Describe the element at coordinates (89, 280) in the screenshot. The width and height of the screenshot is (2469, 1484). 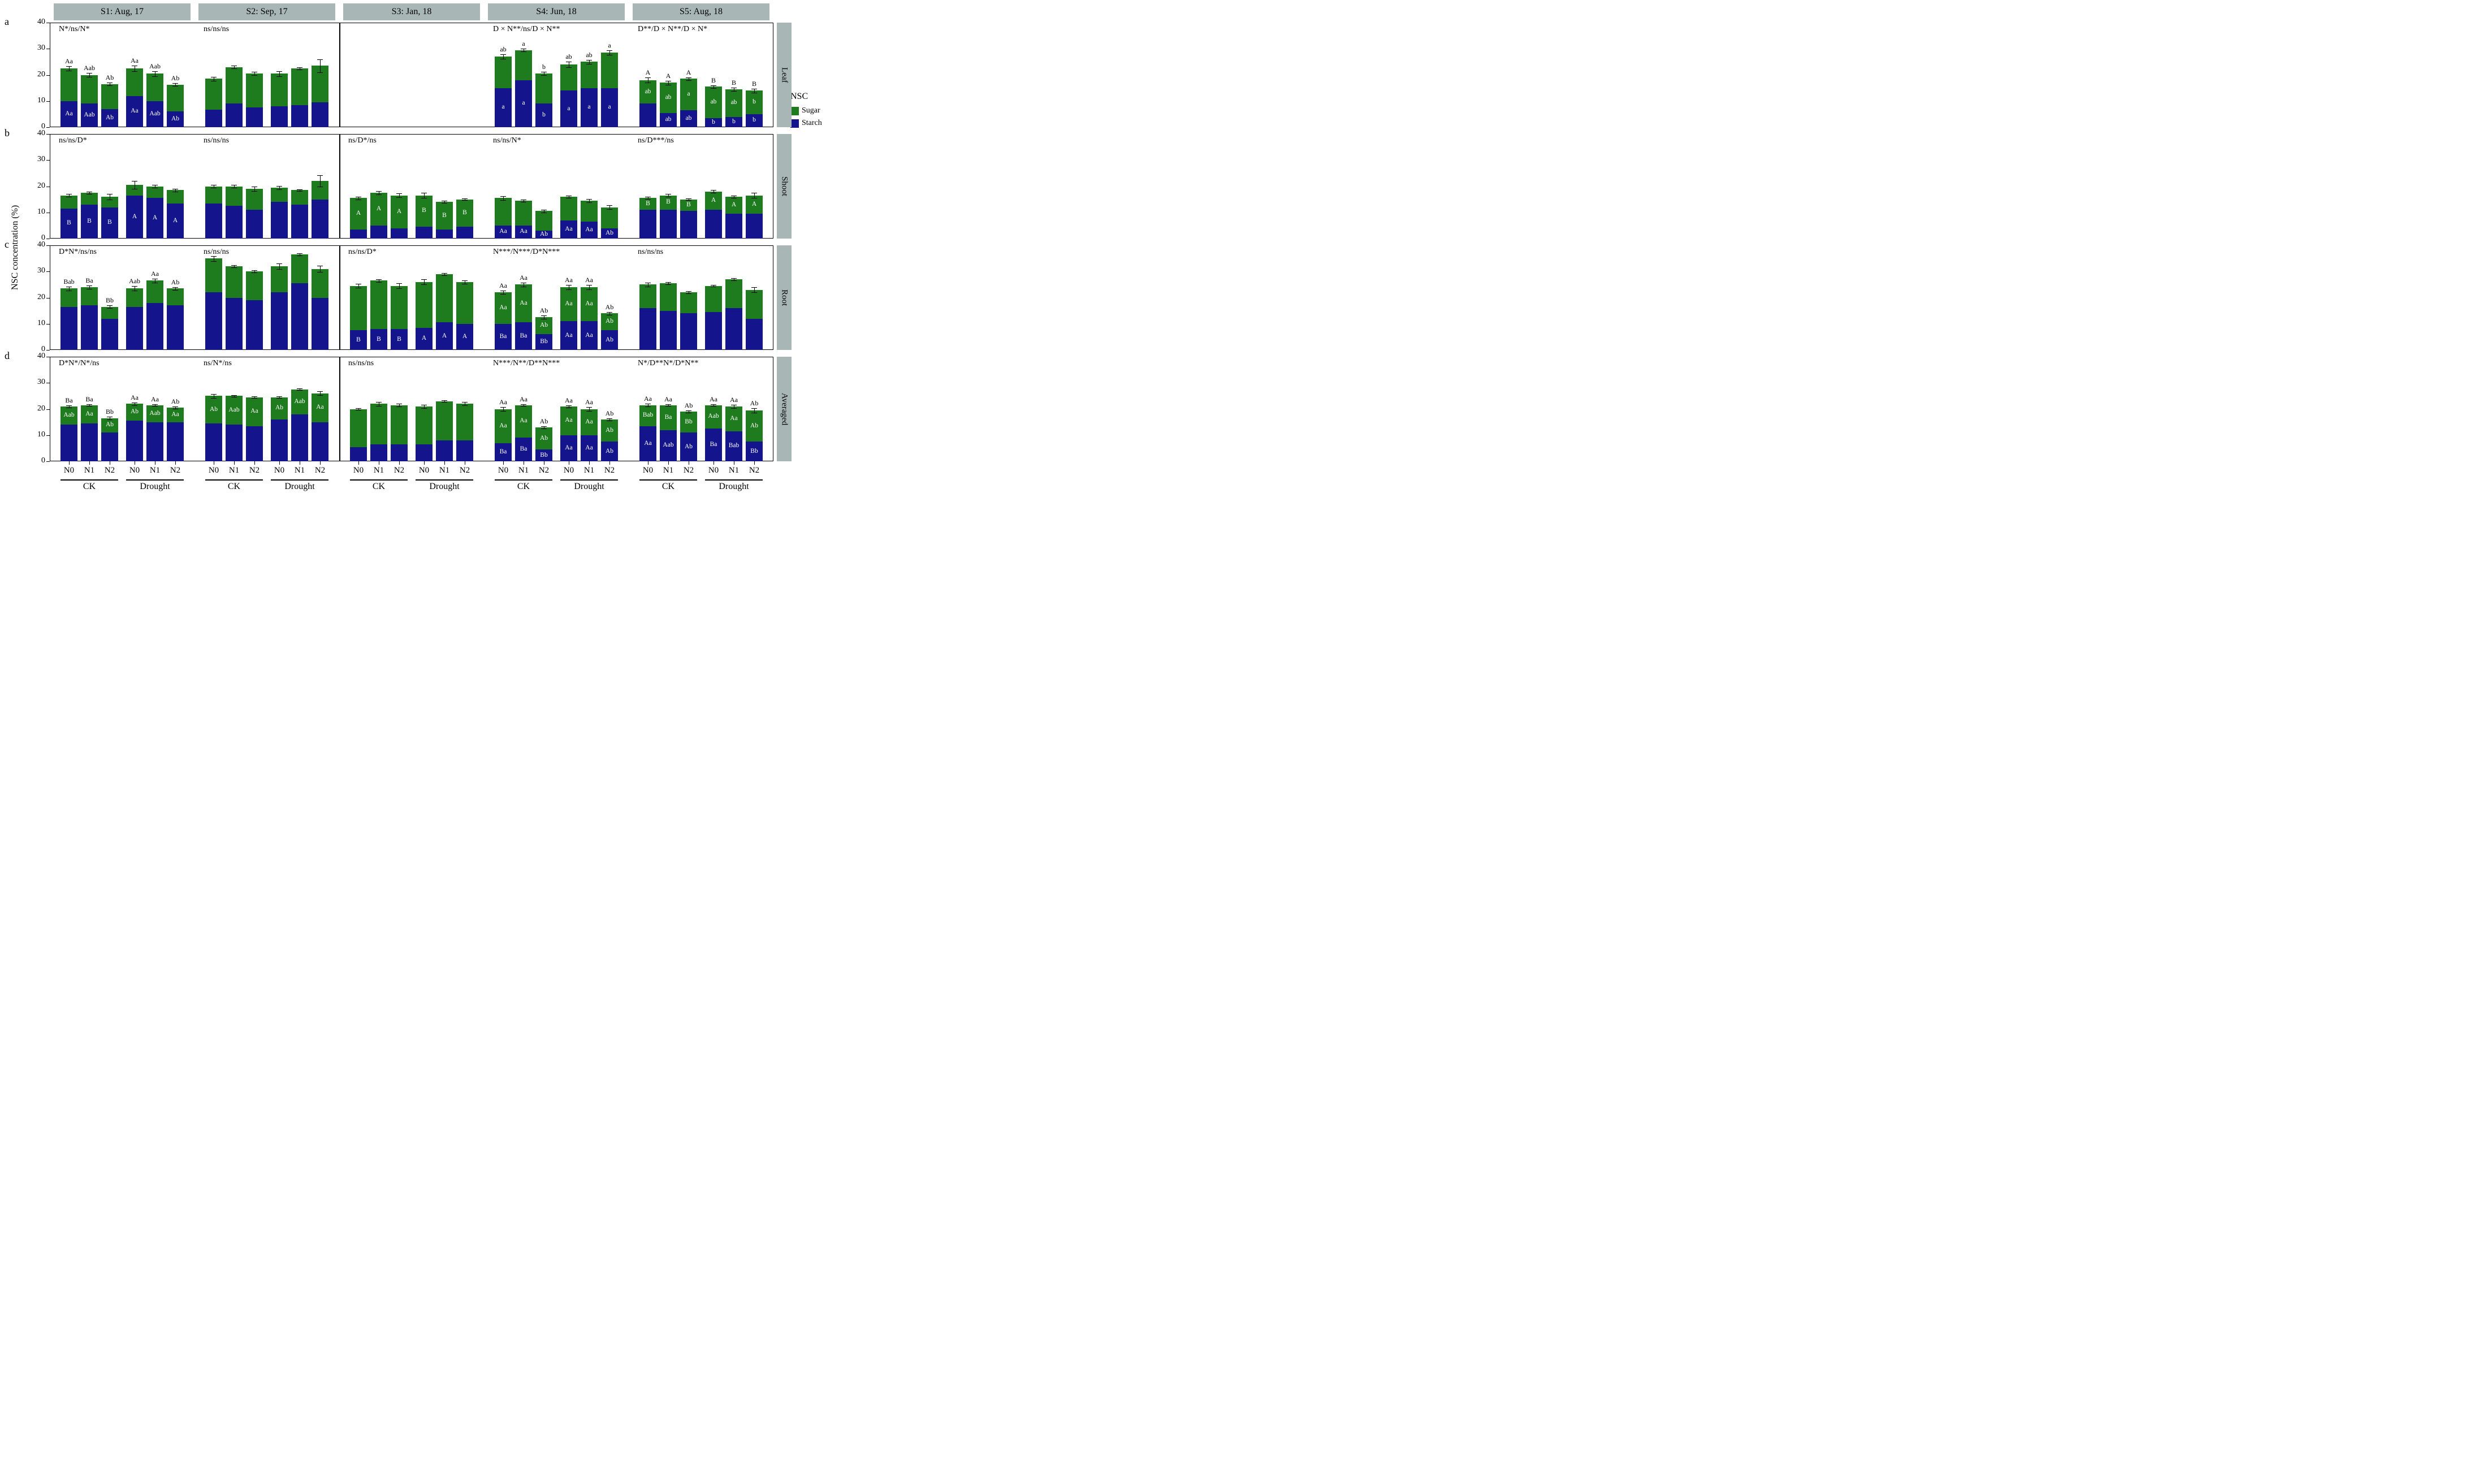
I see `sig-letter-above: Ba` at that location.